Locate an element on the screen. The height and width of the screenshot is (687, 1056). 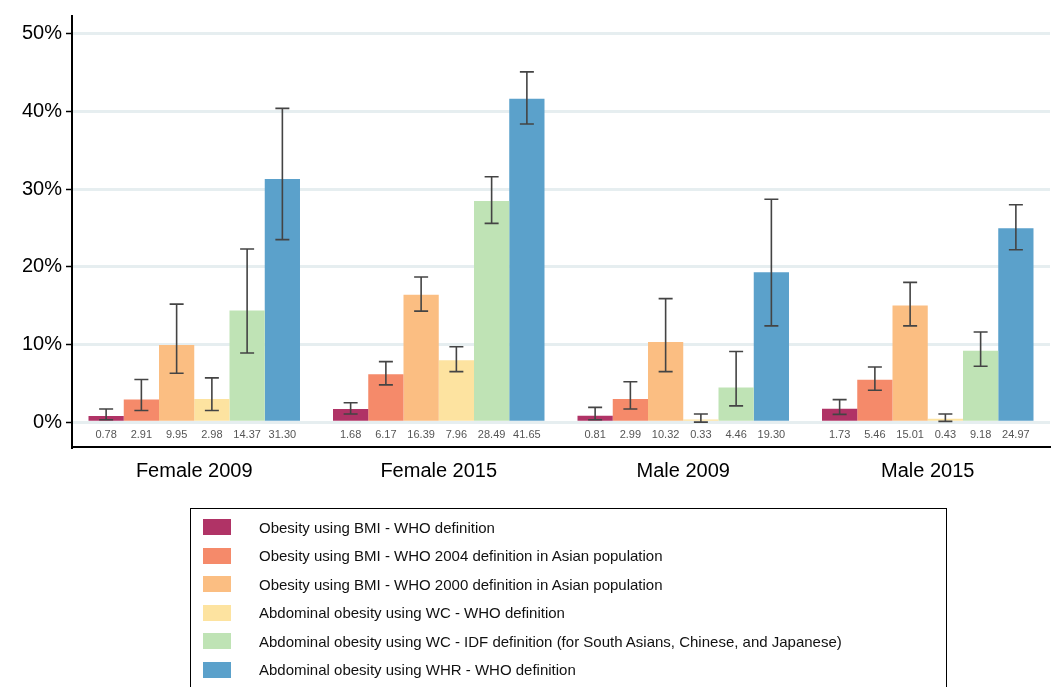
data-label: 9.18 is located at coordinates (980, 433).